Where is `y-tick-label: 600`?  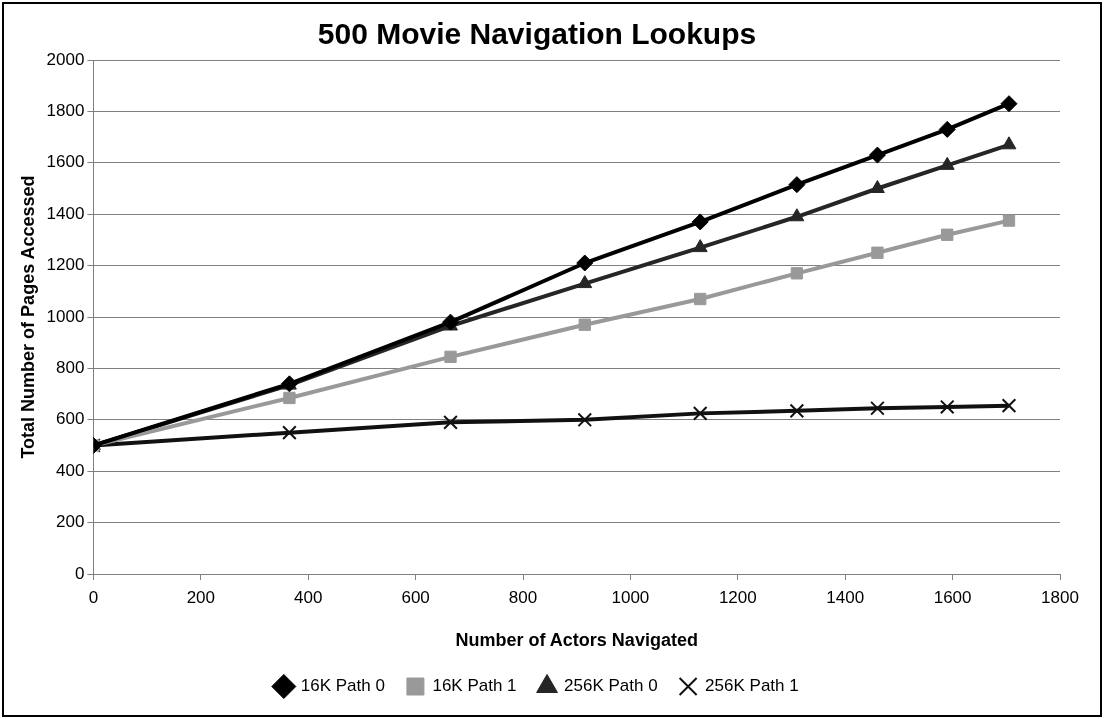
y-tick-label: 600 is located at coordinates (70, 419).